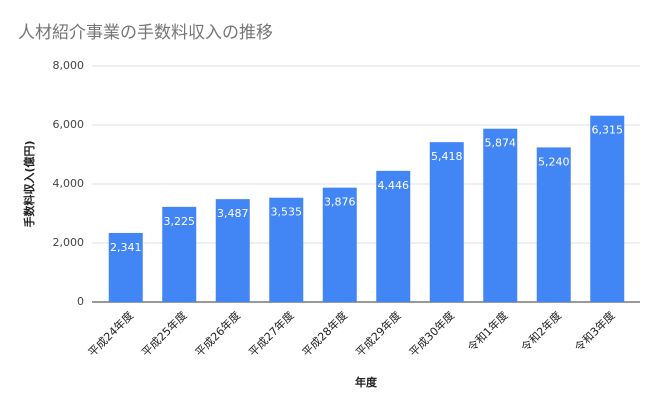  I want to click on x-tick-label: 平成26年度, so click(217, 333).